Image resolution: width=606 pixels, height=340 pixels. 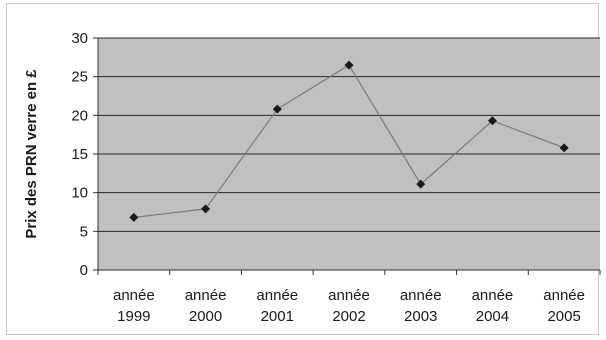 I want to click on x-tick-label: année 2004, so click(x=493, y=306).